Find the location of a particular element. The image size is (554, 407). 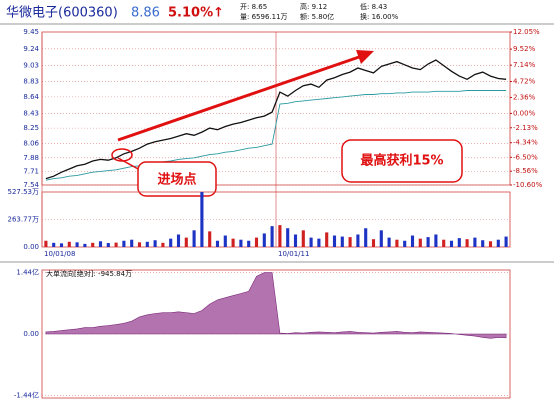

y-tick-label: 9.45 is located at coordinates (31, 32).